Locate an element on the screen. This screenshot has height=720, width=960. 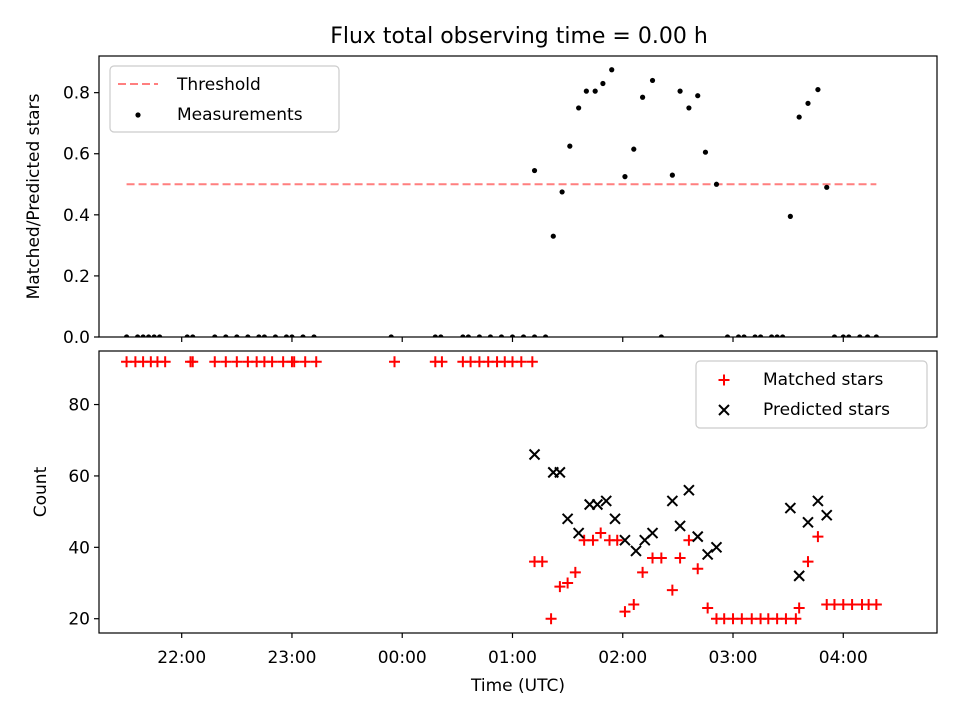
x-tick-label: 23:00 is located at coordinates (291, 658).